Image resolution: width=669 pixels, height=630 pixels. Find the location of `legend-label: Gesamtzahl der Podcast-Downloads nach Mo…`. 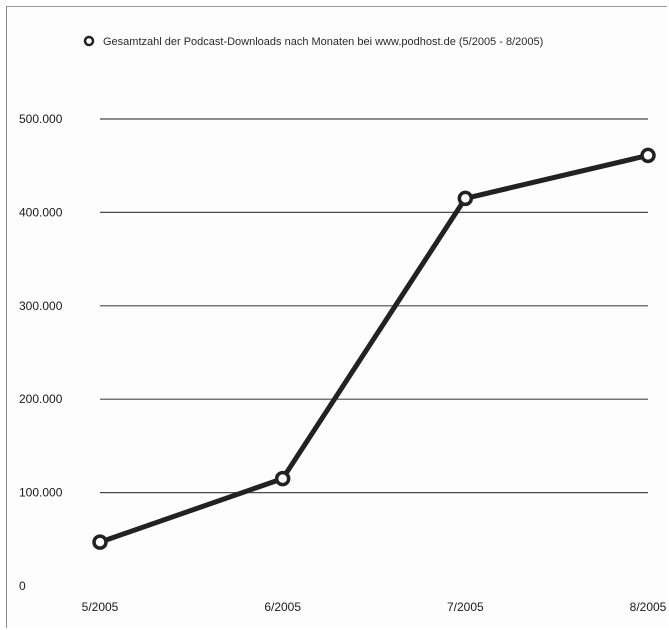

legend-label: Gesamtzahl der Podcast-Downloads nach Mo… is located at coordinates (323, 42).